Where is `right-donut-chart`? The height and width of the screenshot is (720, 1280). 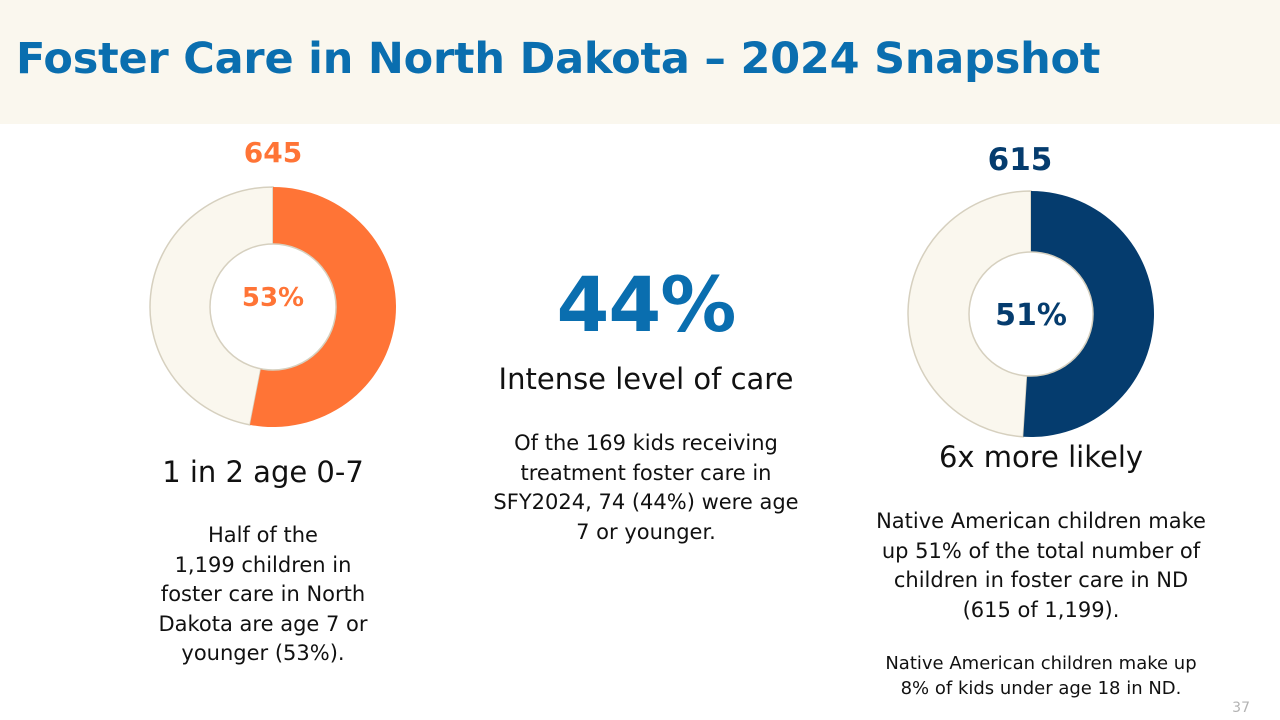
right-donut-chart is located at coordinates (1031, 314).